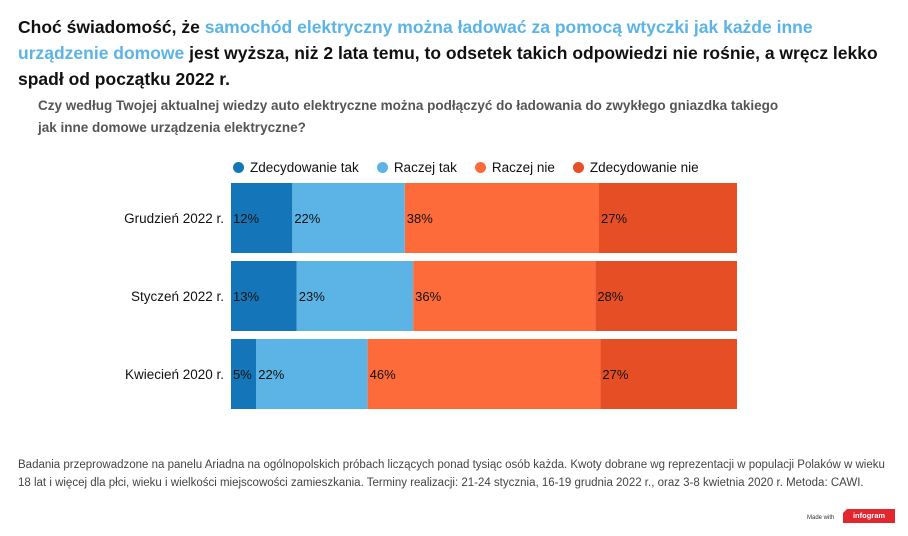  I want to click on legend-label: Zdecydowanie nie, so click(644, 167).